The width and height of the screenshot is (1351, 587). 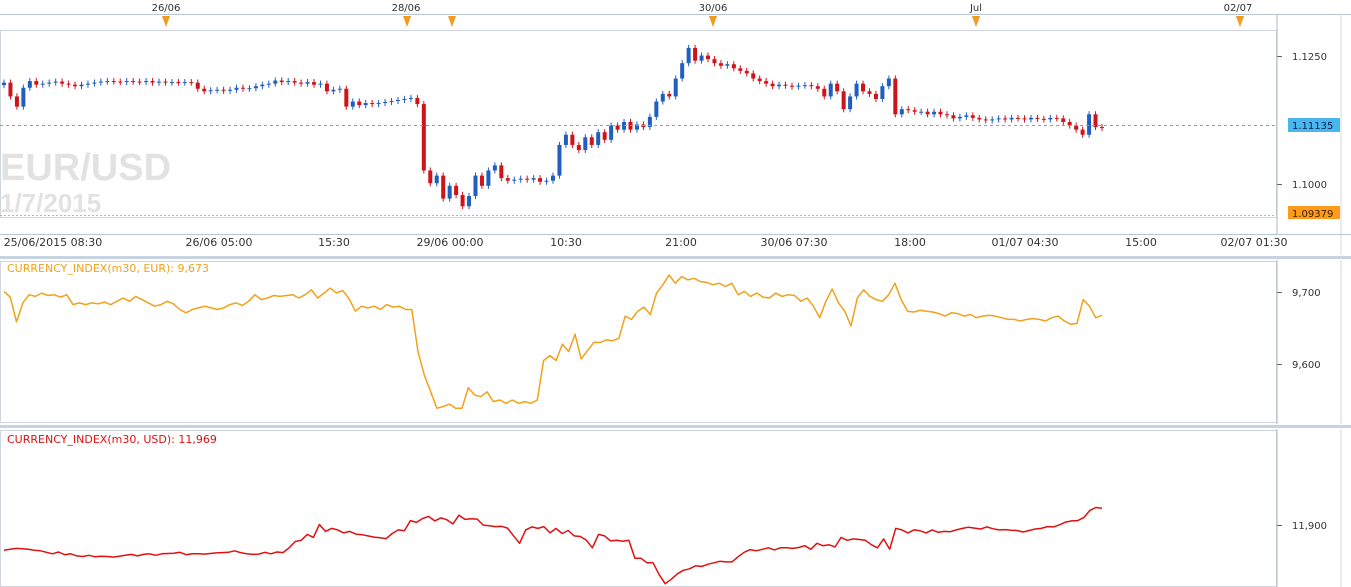 I want to click on low-price-tag, so click(x=1314, y=212).